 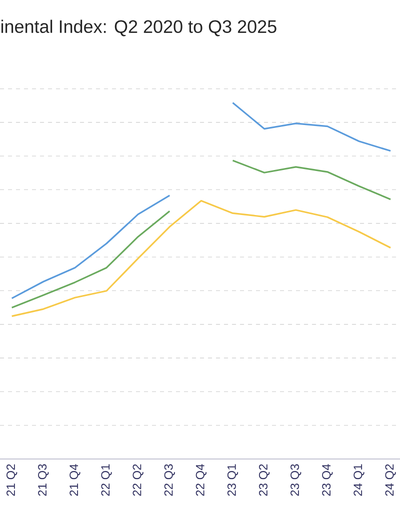 I want to click on x-tick-label: 23 Q2, so click(x=264, y=480).